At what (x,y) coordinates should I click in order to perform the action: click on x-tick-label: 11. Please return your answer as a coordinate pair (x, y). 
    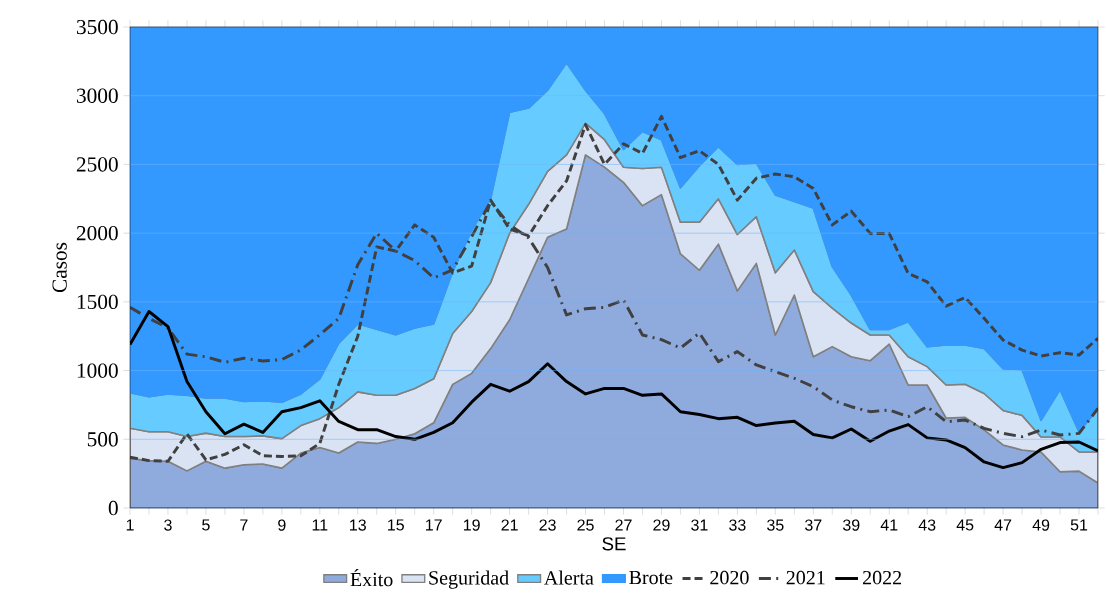
    Looking at the image, I should click on (320, 525).